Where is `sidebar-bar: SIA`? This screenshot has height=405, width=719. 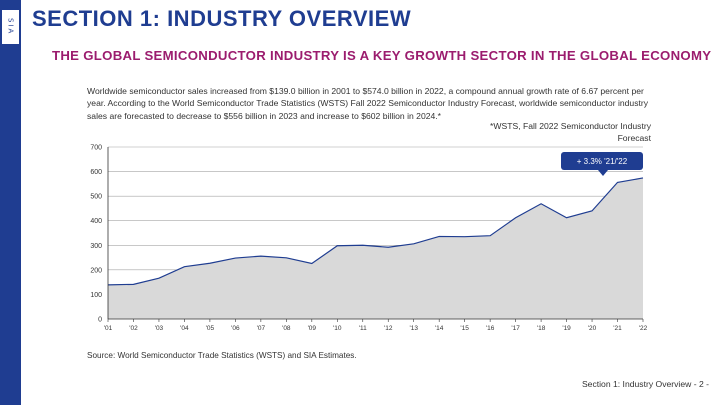
sidebar-bar: SIA is located at coordinates (10, 202).